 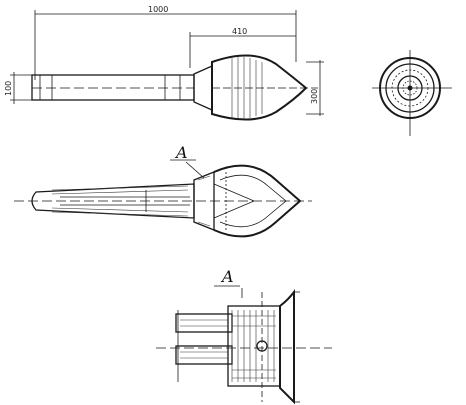 I want to click on section-label-top: A, so click(x=181, y=152).